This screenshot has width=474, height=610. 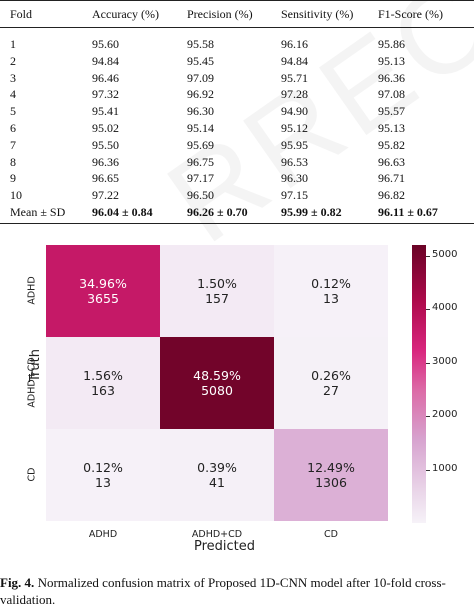 I want to click on matrix-cell-percent: 0.26%, so click(x=331, y=375).